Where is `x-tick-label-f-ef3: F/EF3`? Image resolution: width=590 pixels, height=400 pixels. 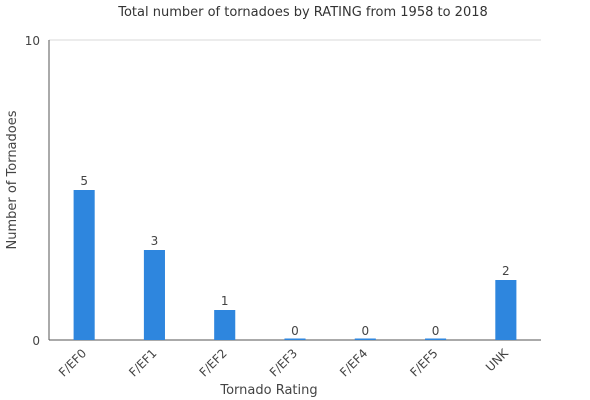 x-tick-label-f-ef3: F/EF3 is located at coordinates (283, 362).